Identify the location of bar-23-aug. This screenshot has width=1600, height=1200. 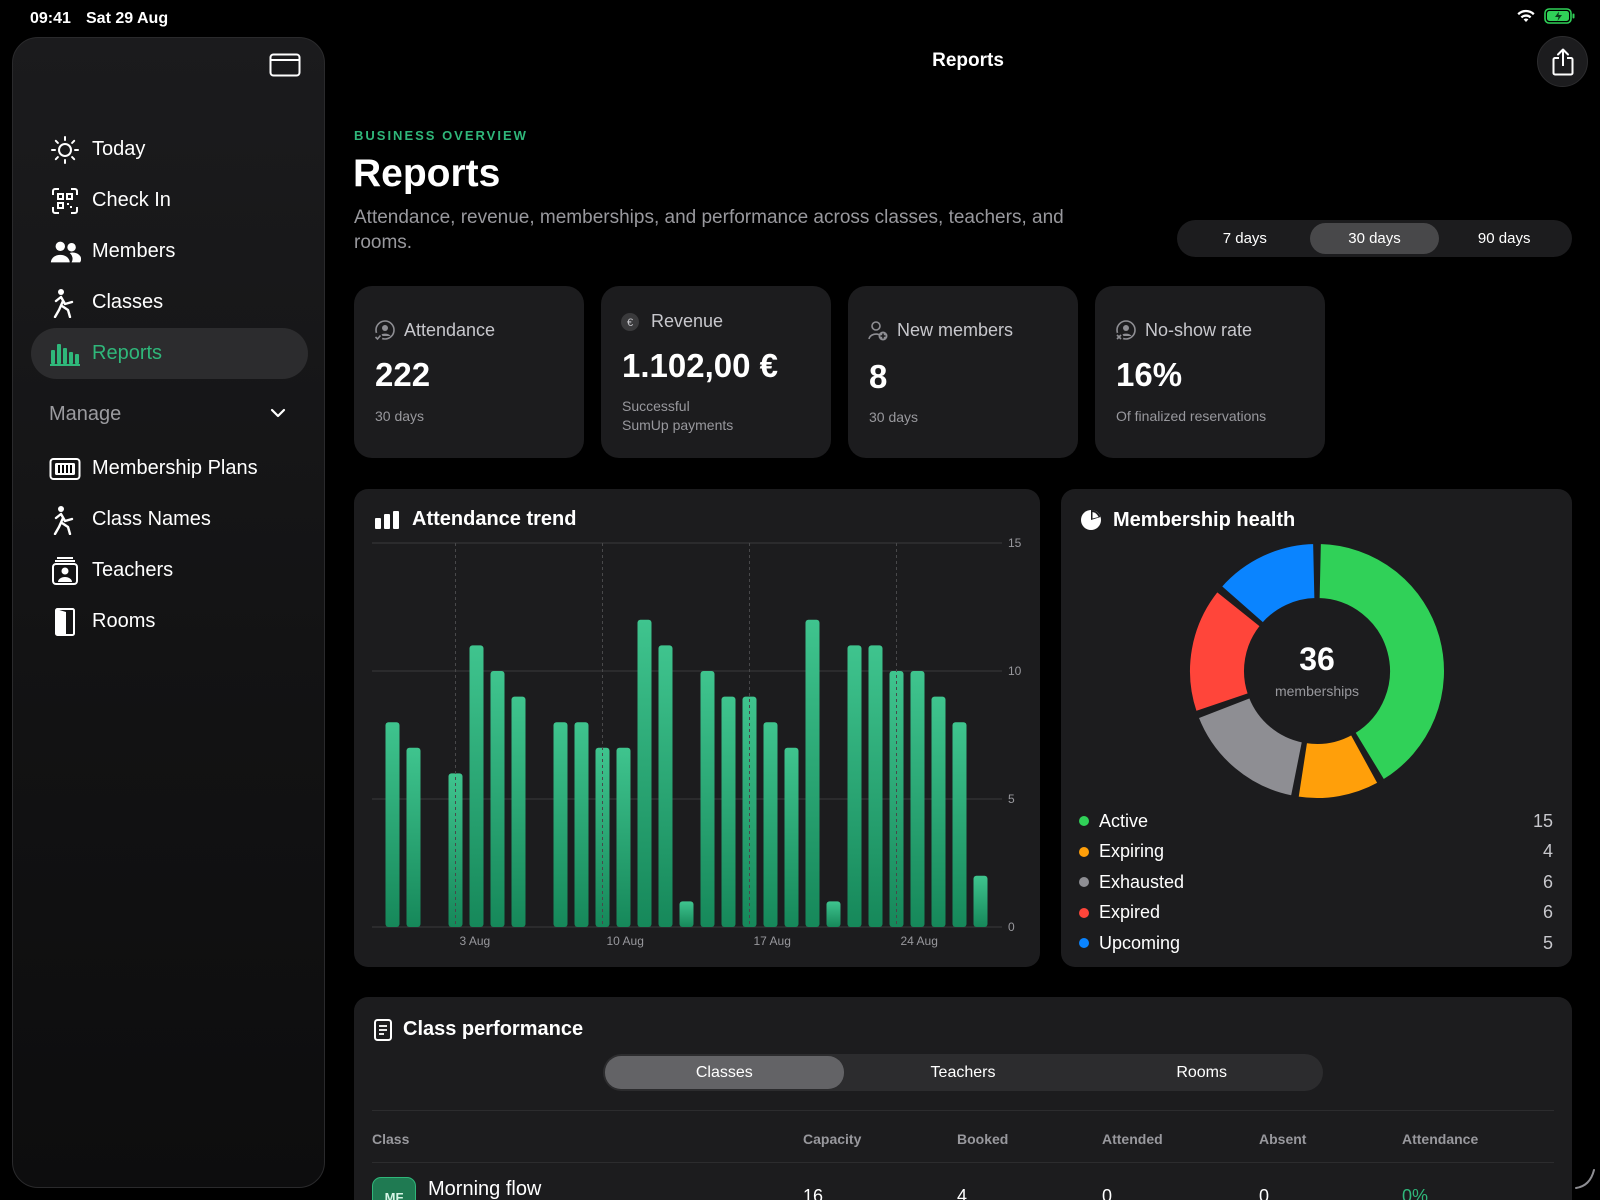
(875, 786).